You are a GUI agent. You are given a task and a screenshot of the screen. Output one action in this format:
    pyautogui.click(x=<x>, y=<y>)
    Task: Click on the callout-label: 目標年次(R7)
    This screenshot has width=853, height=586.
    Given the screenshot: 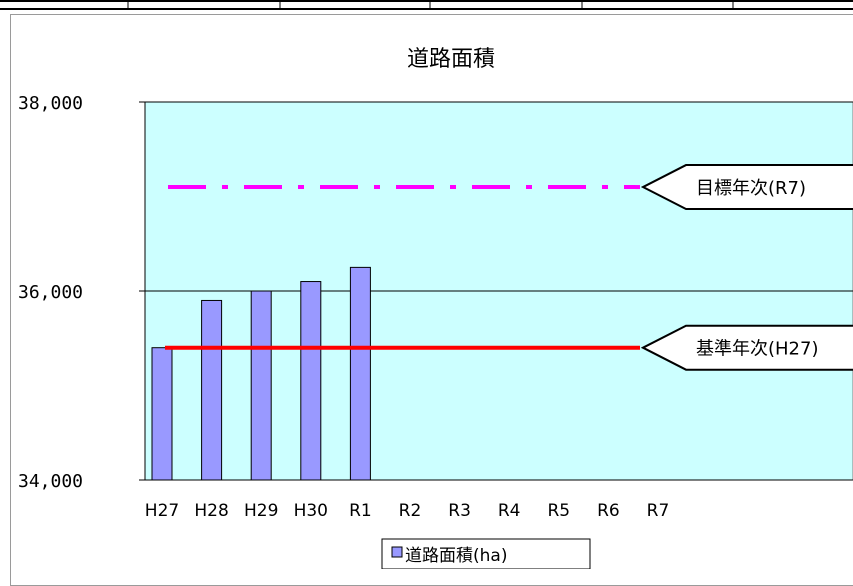 What is the action you would take?
    pyautogui.click(x=751, y=188)
    